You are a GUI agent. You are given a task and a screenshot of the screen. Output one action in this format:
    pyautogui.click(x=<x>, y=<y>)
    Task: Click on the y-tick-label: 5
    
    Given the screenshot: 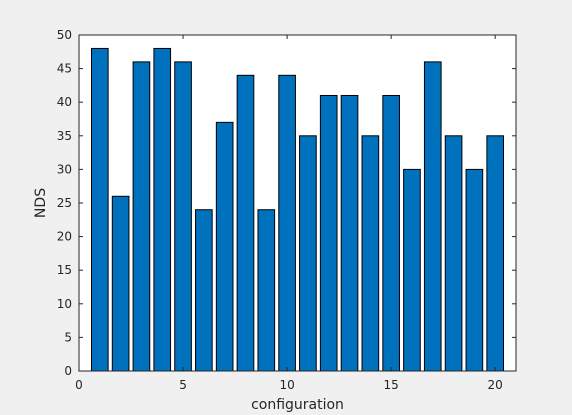 What is the action you would take?
    pyautogui.click(x=68, y=337)
    